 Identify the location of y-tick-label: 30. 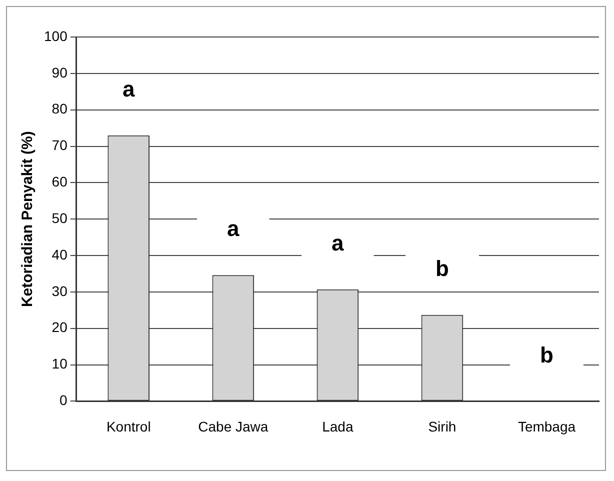
(60, 290).